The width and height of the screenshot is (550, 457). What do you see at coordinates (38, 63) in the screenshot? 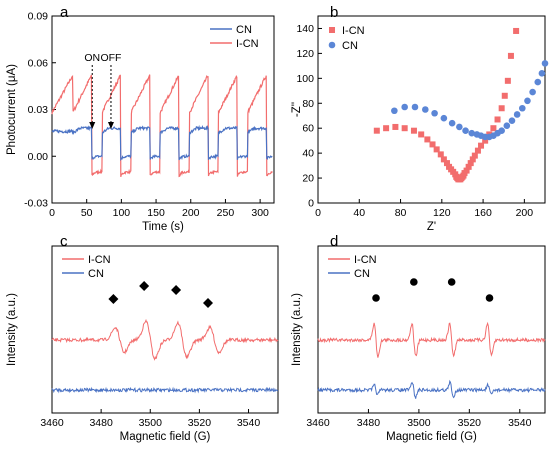
I see `y-tick-label: 0.06` at bounding box center [38, 63].